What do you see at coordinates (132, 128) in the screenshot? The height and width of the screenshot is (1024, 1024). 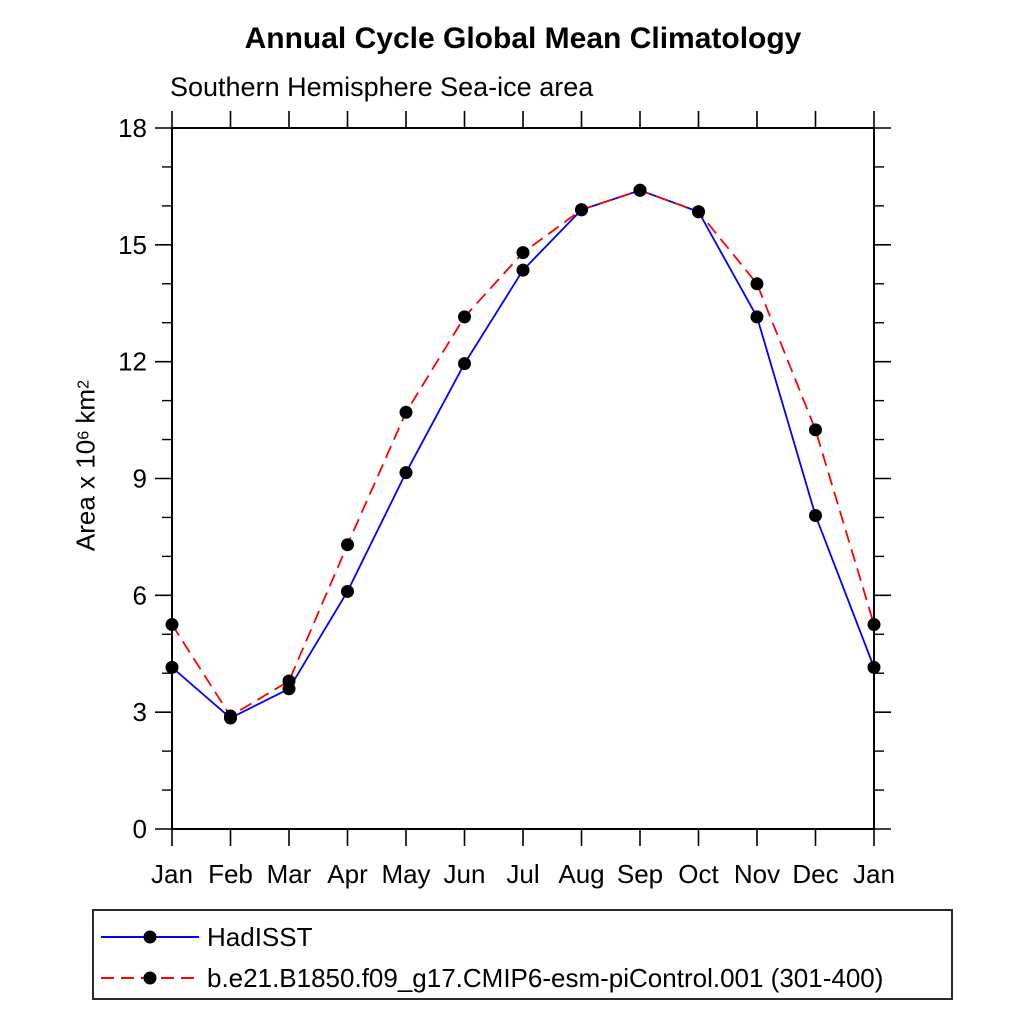 I see `y-tick-label: 18` at bounding box center [132, 128].